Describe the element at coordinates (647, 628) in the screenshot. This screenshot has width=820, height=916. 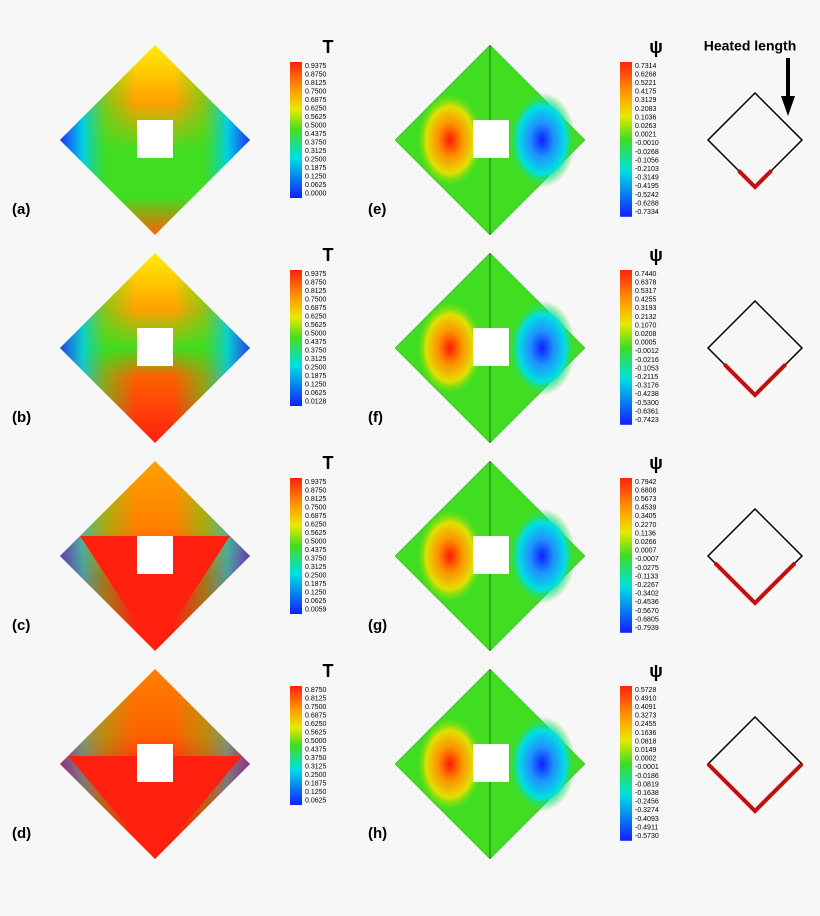
I see `level-label: -0.7939` at that location.